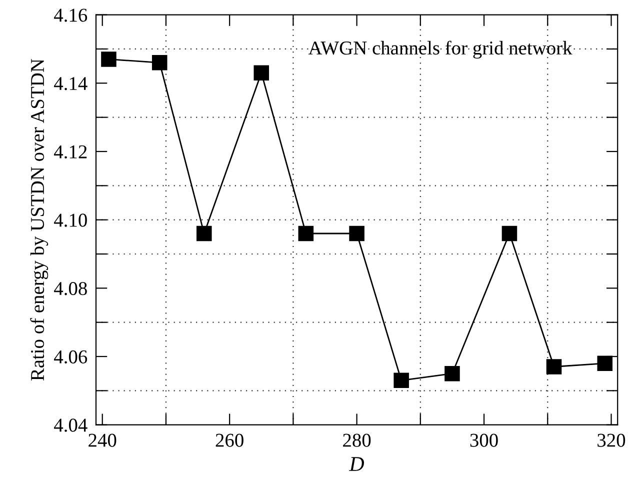  Describe the element at coordinates (357, 440) in the screenshot. I see `x-tick-label: 280` at that location.